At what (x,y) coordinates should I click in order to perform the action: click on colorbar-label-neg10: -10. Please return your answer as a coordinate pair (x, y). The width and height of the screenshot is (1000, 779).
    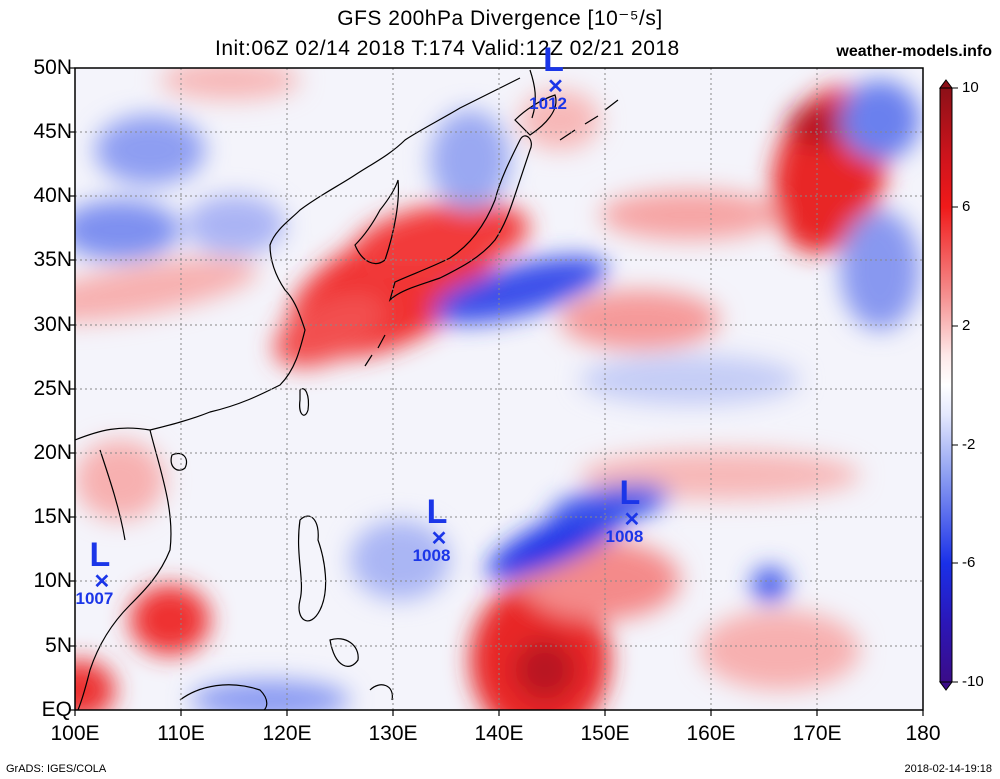
    Looking at the image, I should click on (973, 681).